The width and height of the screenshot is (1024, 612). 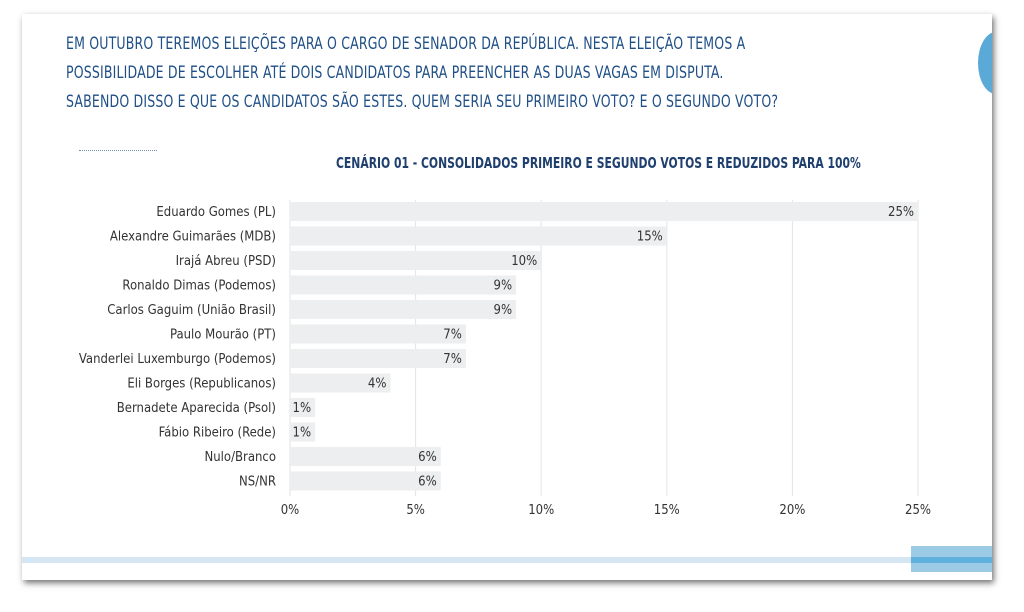 What do you see at coordinates (951, 560) in the screenshot?
I see `corner-band` at bounding box center [951, 560].